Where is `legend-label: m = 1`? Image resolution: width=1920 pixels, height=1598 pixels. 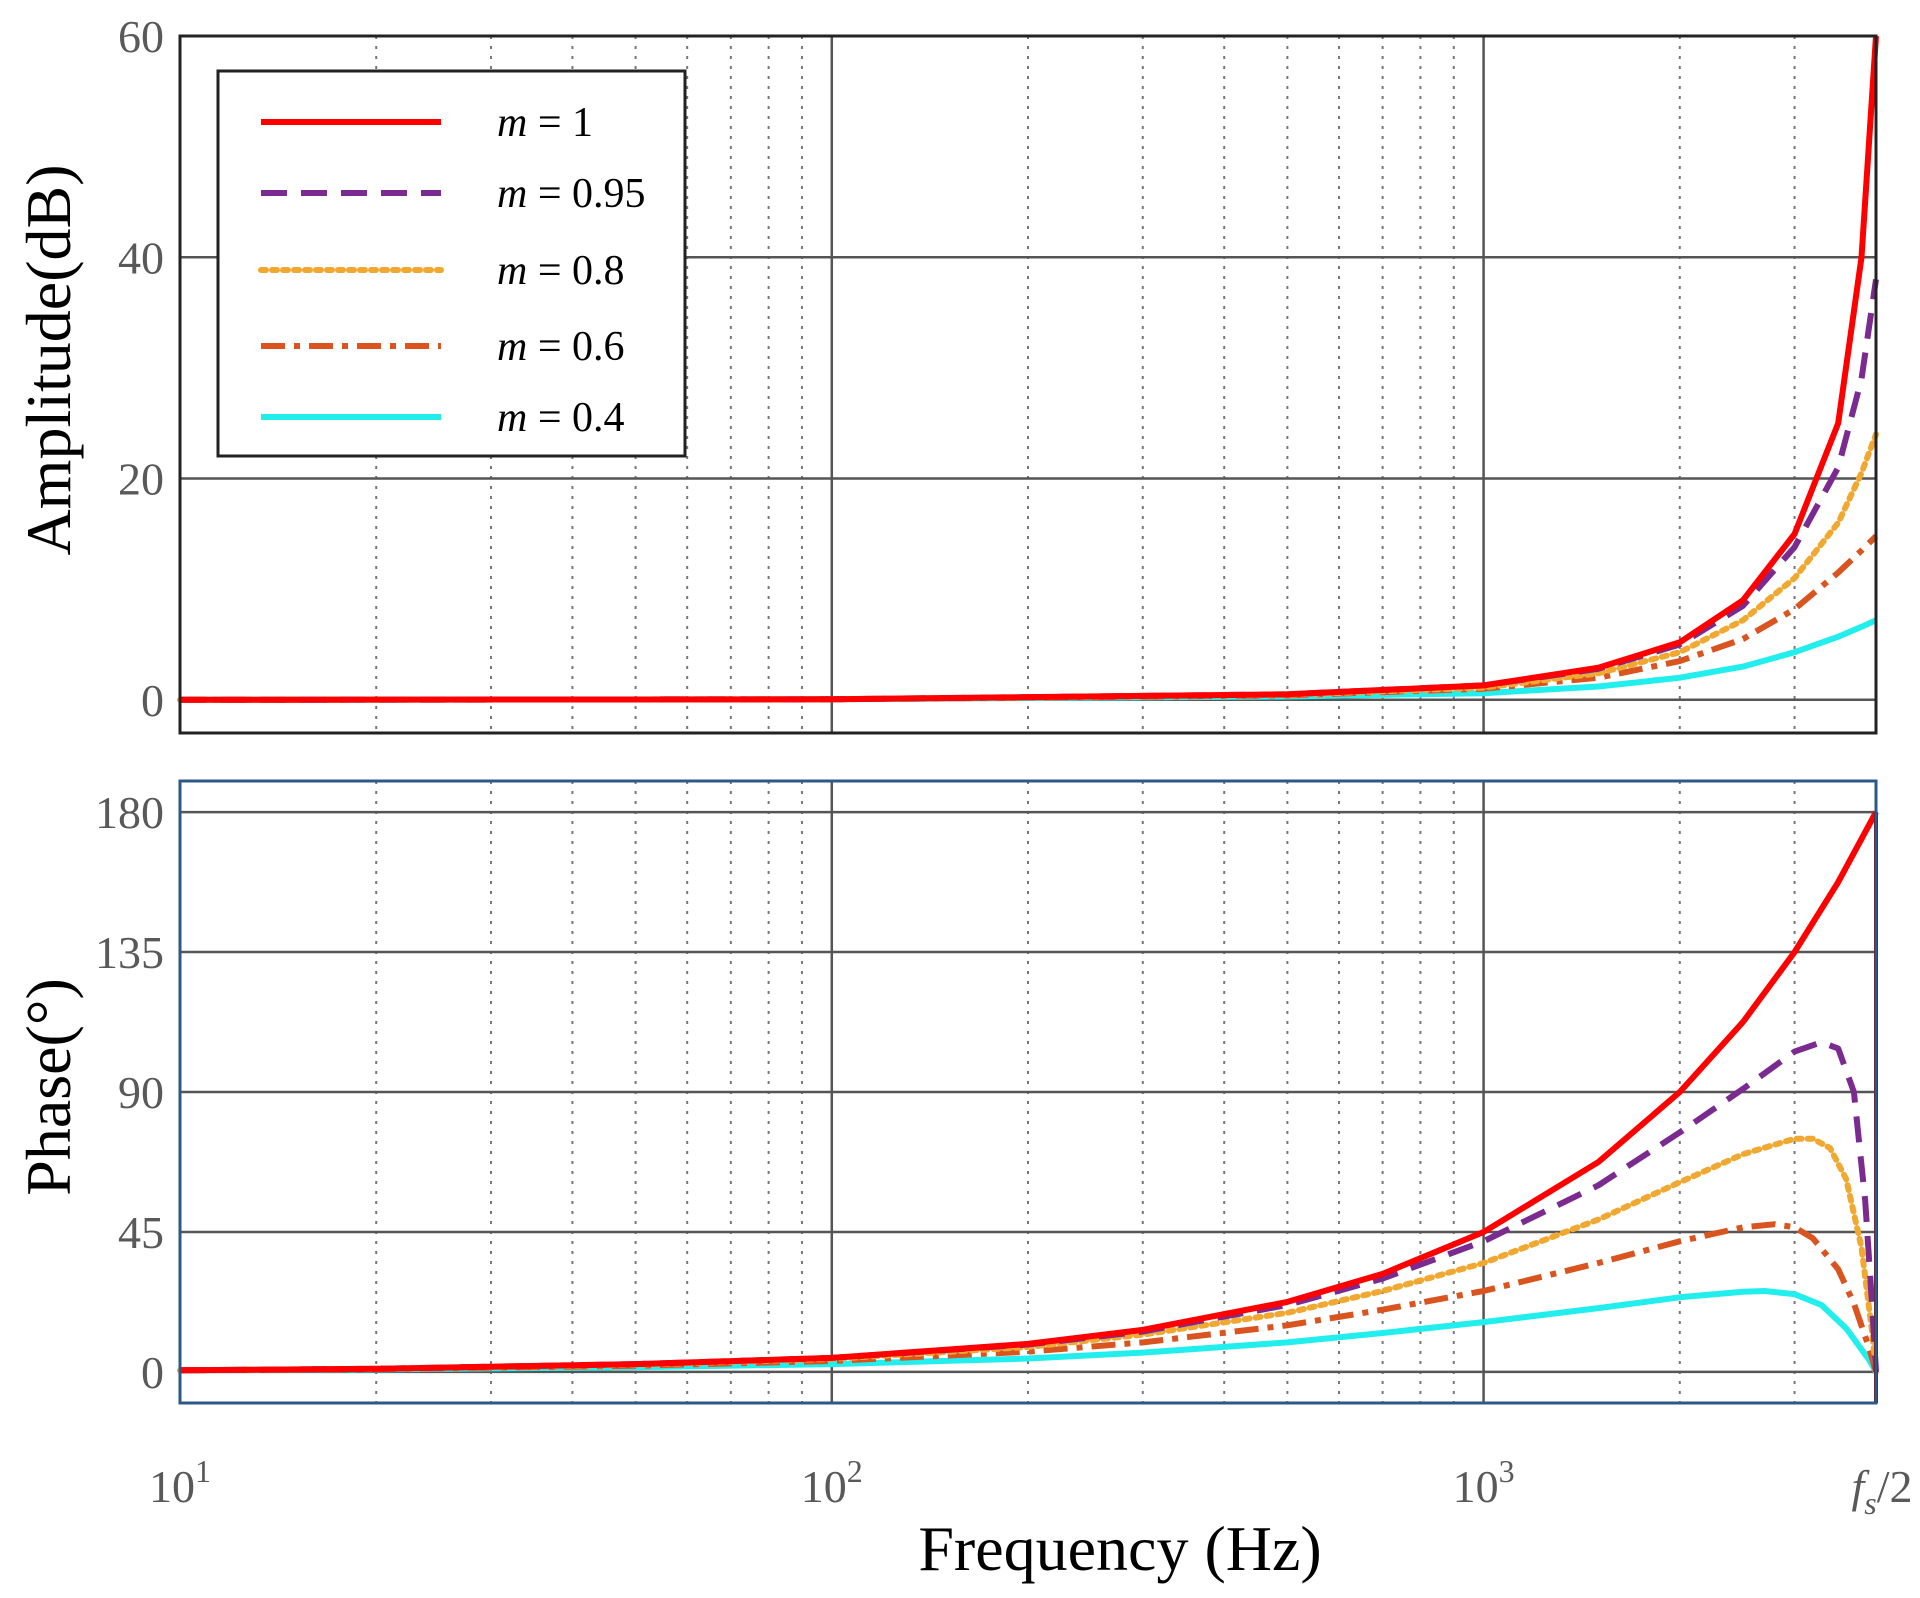
legend-label: m = 1 is located at coordinates (545, 123).